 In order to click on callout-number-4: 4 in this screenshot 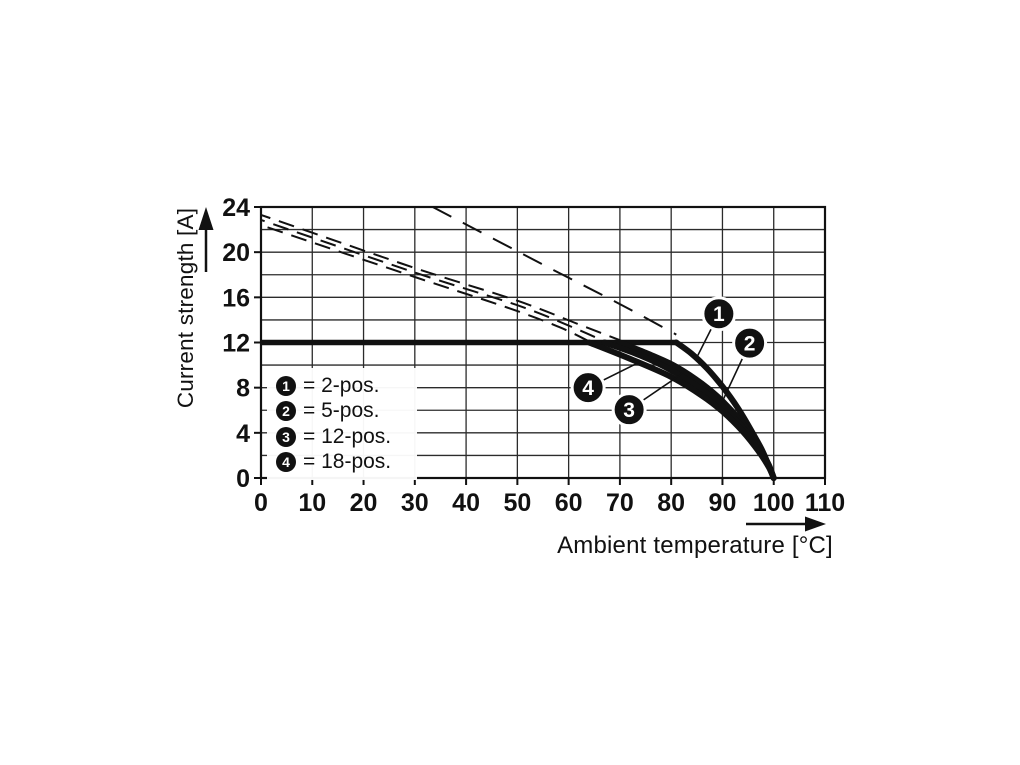, I will do `click(588, 388)`.